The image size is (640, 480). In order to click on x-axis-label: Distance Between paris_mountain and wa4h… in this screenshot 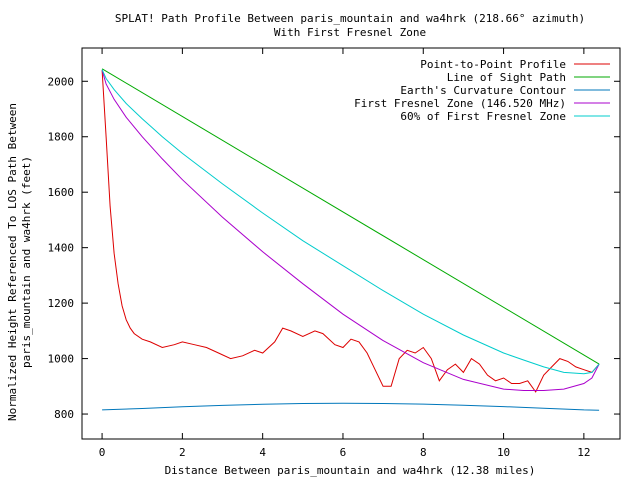, I will do `click(350, 470)`.